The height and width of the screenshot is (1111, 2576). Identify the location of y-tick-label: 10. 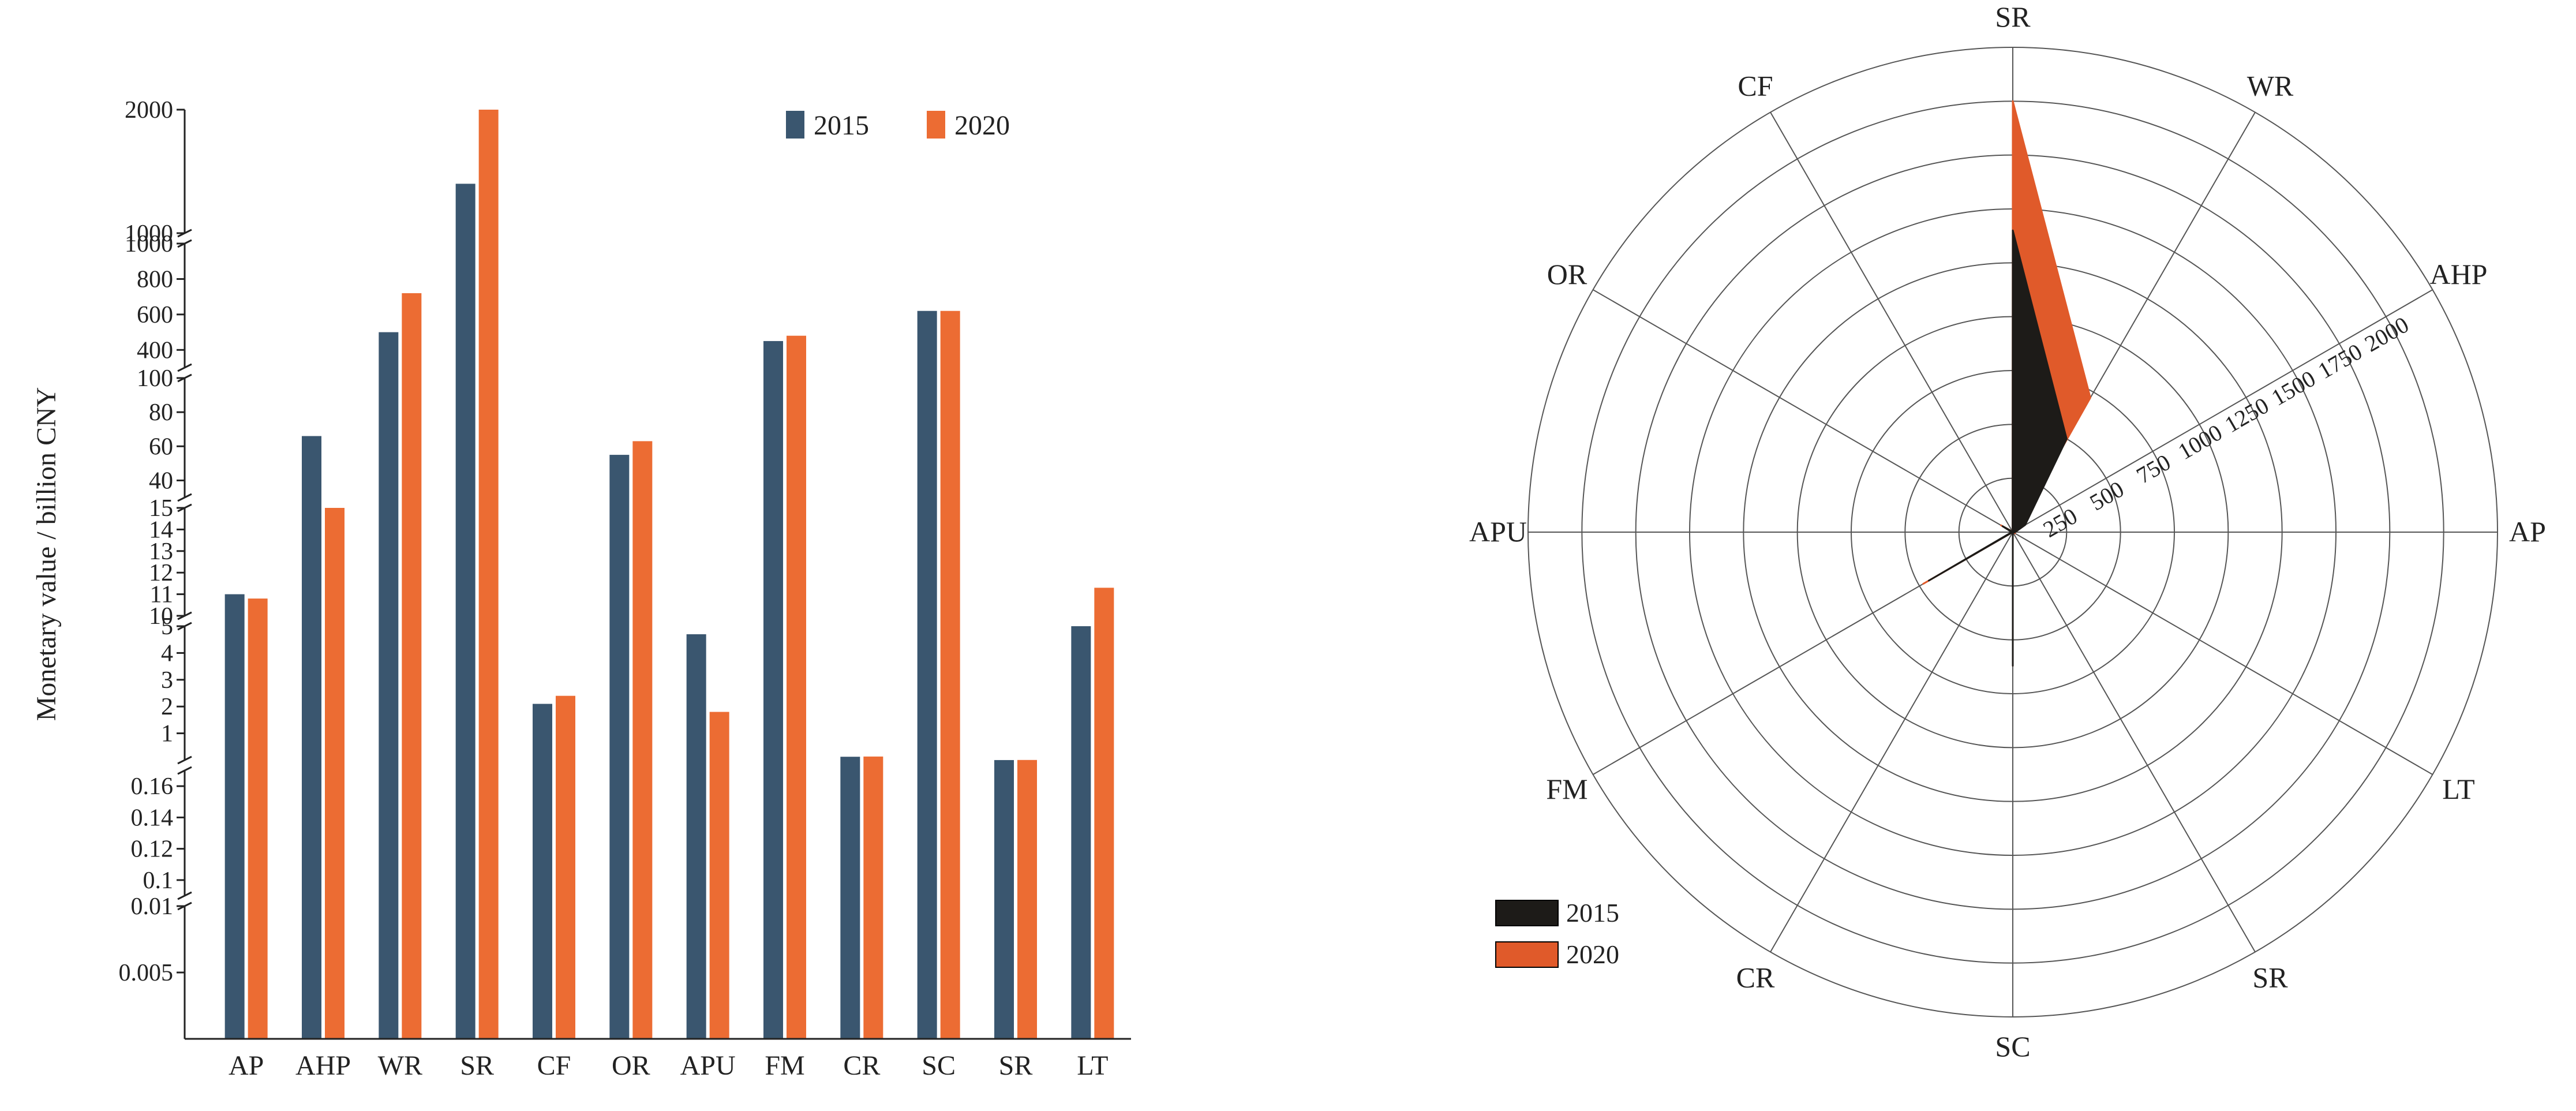
(161, 617).